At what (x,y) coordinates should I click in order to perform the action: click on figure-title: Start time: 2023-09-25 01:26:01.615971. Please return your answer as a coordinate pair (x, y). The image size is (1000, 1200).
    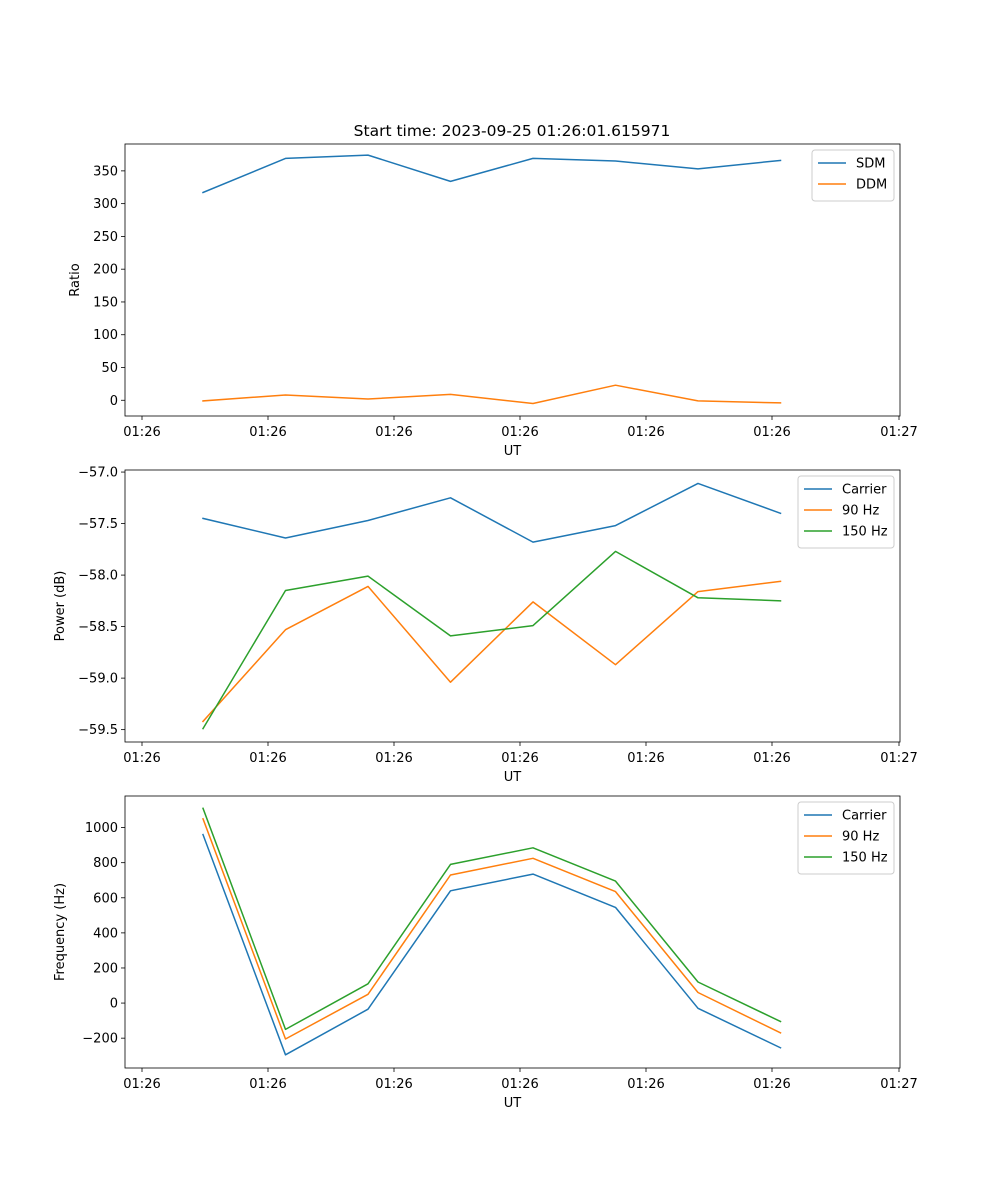
    Looking at the image, I should click on (512, 131).